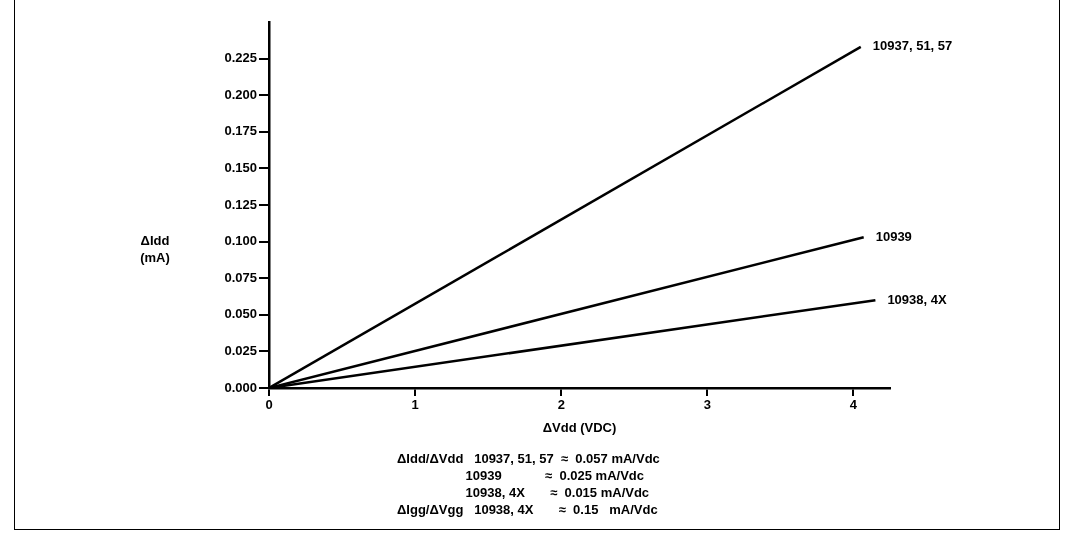  Describe the element at coordinates (240, 204) in the screenshot. I see `y-tick-label: 0.125` at that location.